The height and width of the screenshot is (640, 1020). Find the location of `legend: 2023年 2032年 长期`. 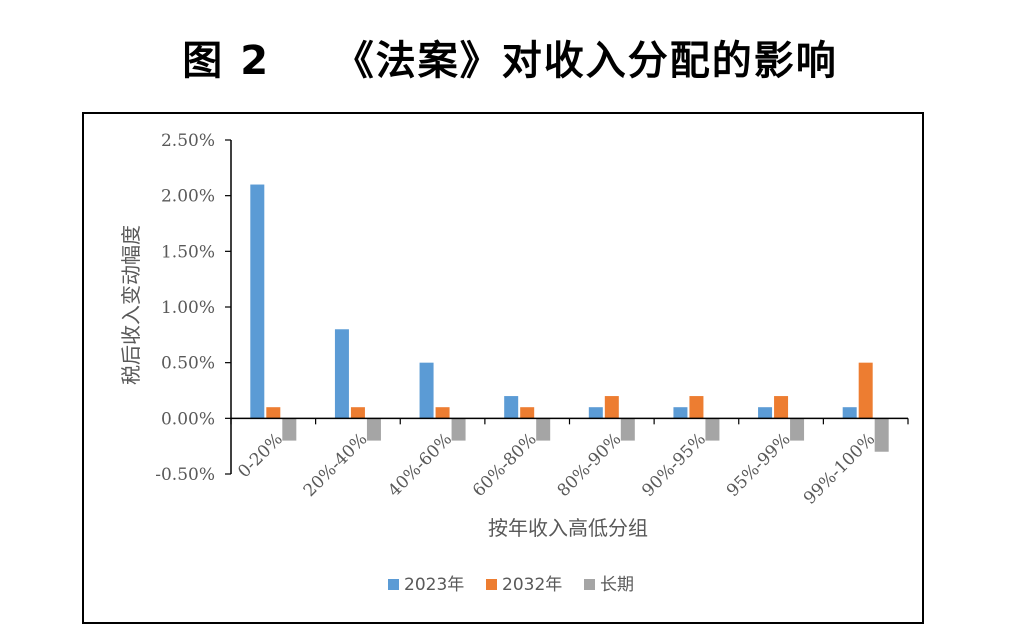

legend: 2023年 2032年 长期 is located at coordinates (511, 585).